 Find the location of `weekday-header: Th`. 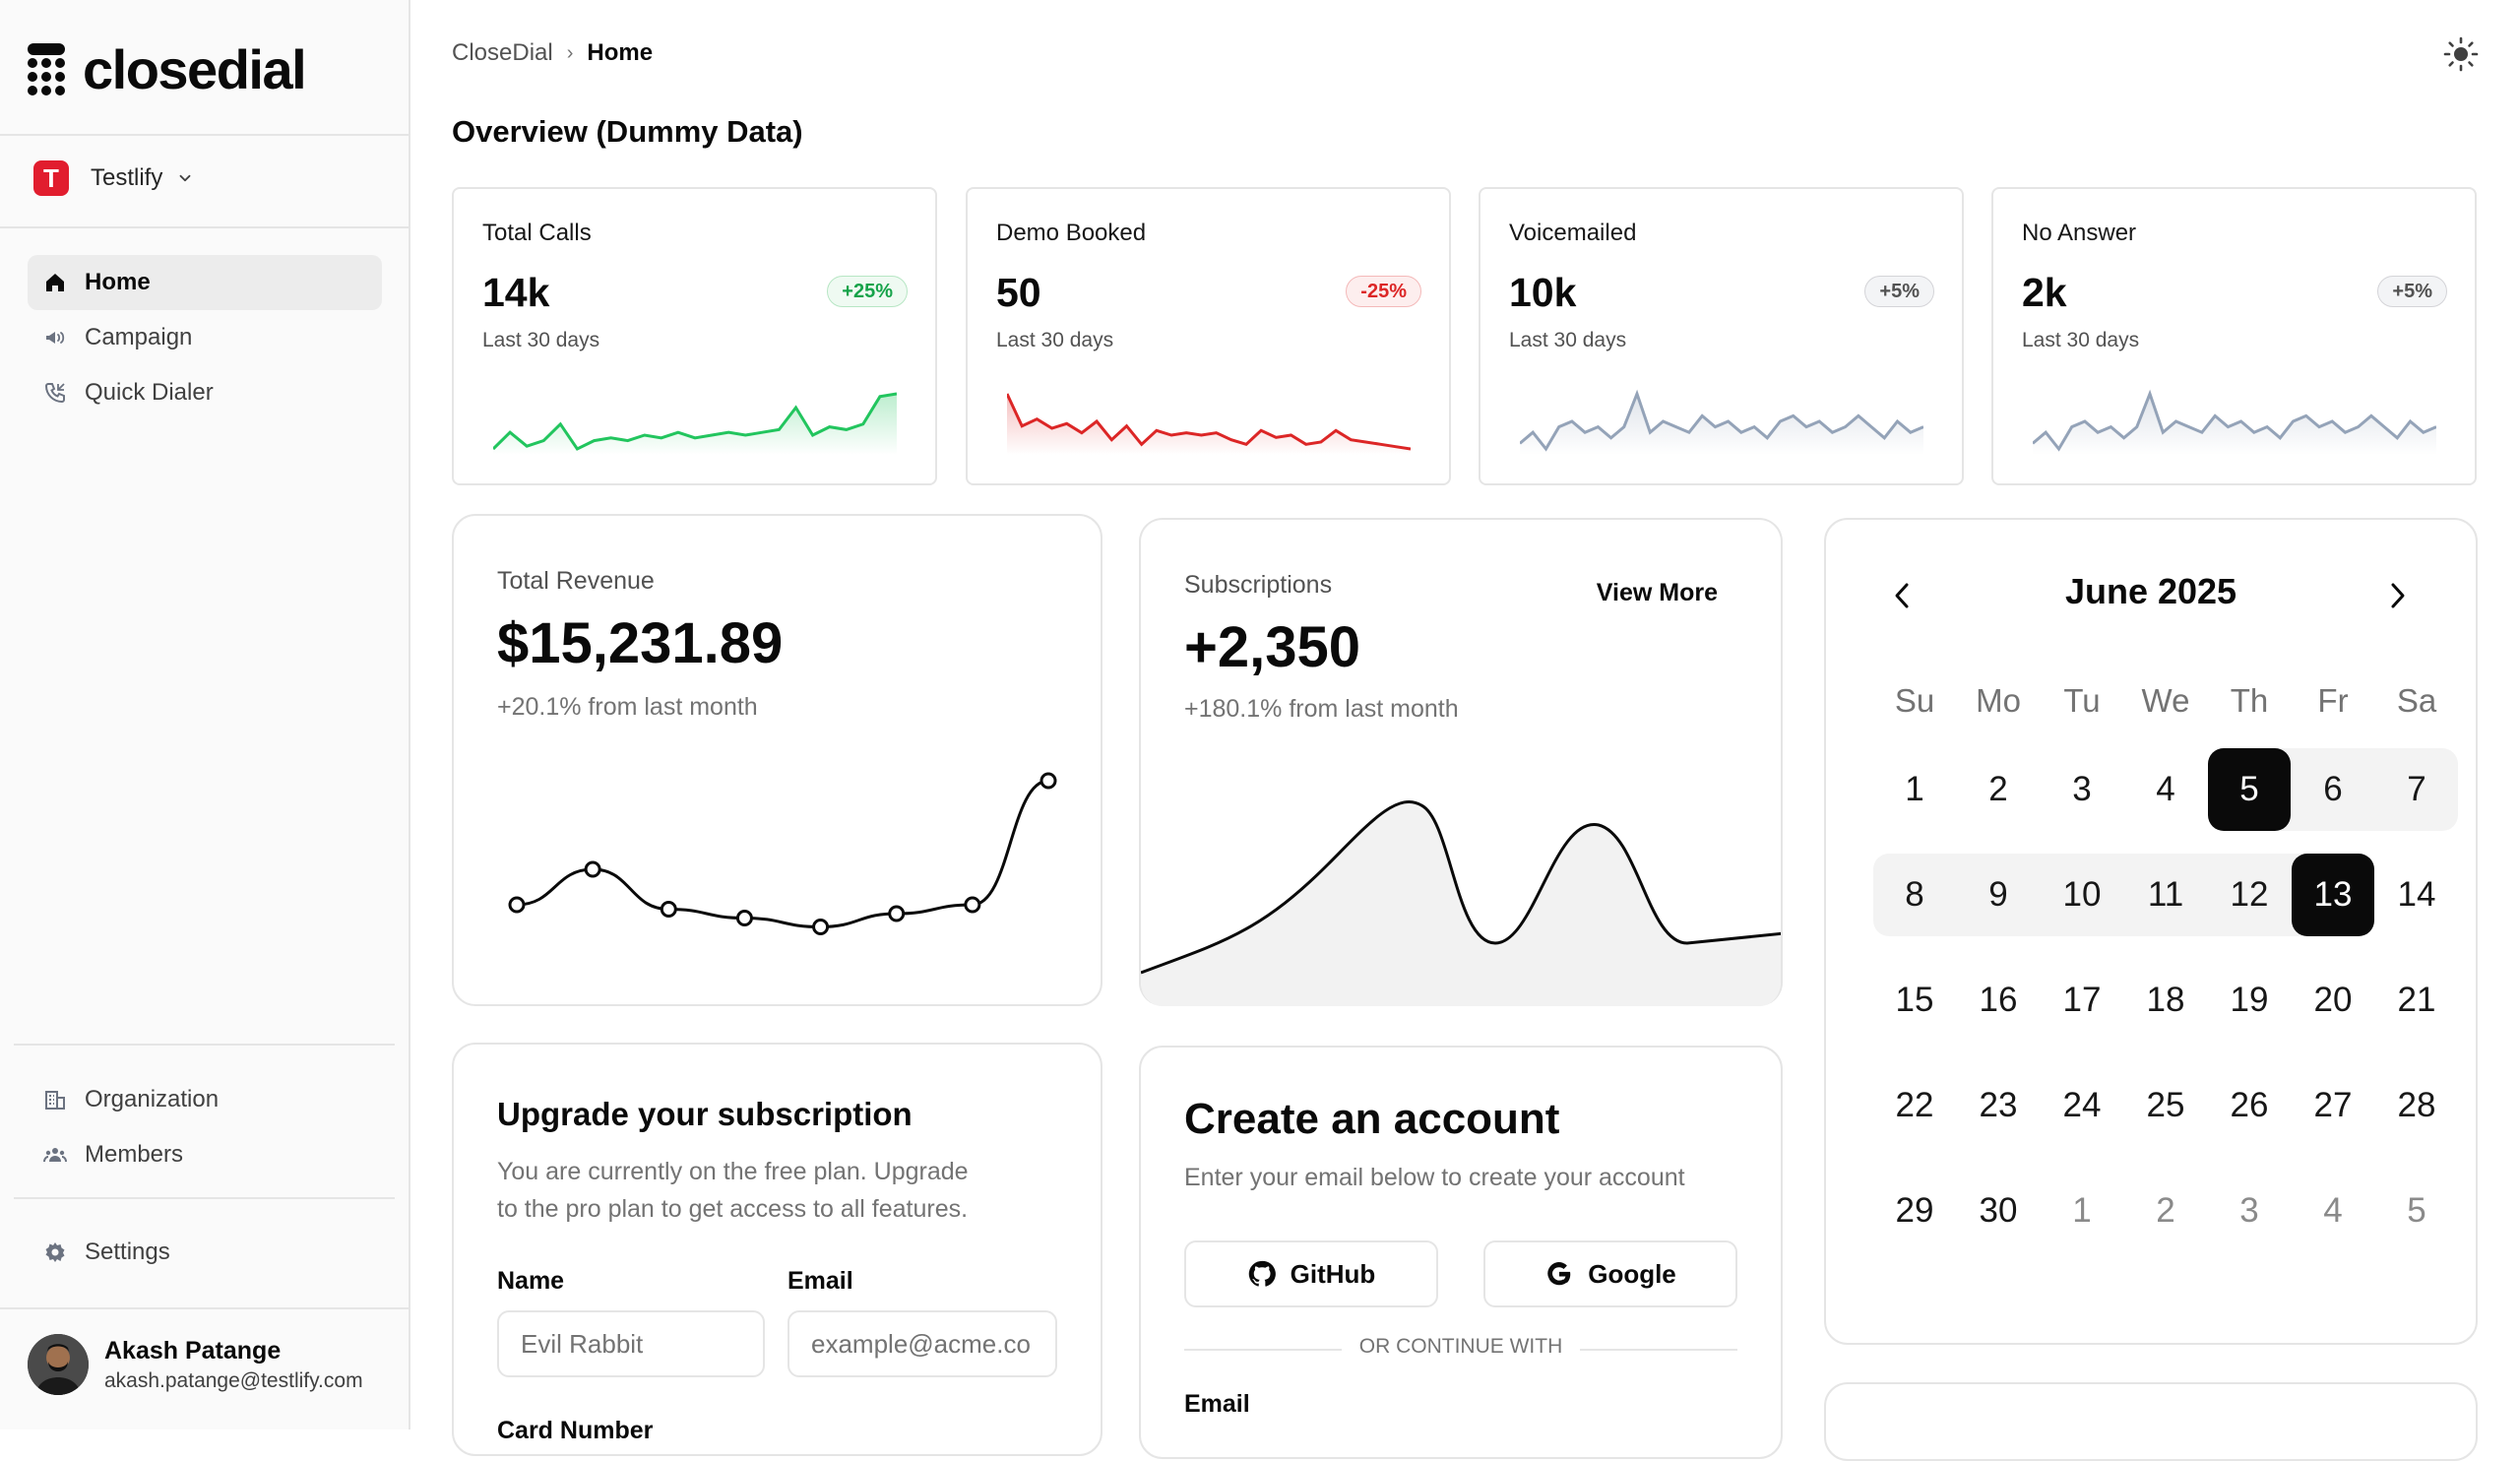

weekday-header: Th is located at coordinates (2249, 701).